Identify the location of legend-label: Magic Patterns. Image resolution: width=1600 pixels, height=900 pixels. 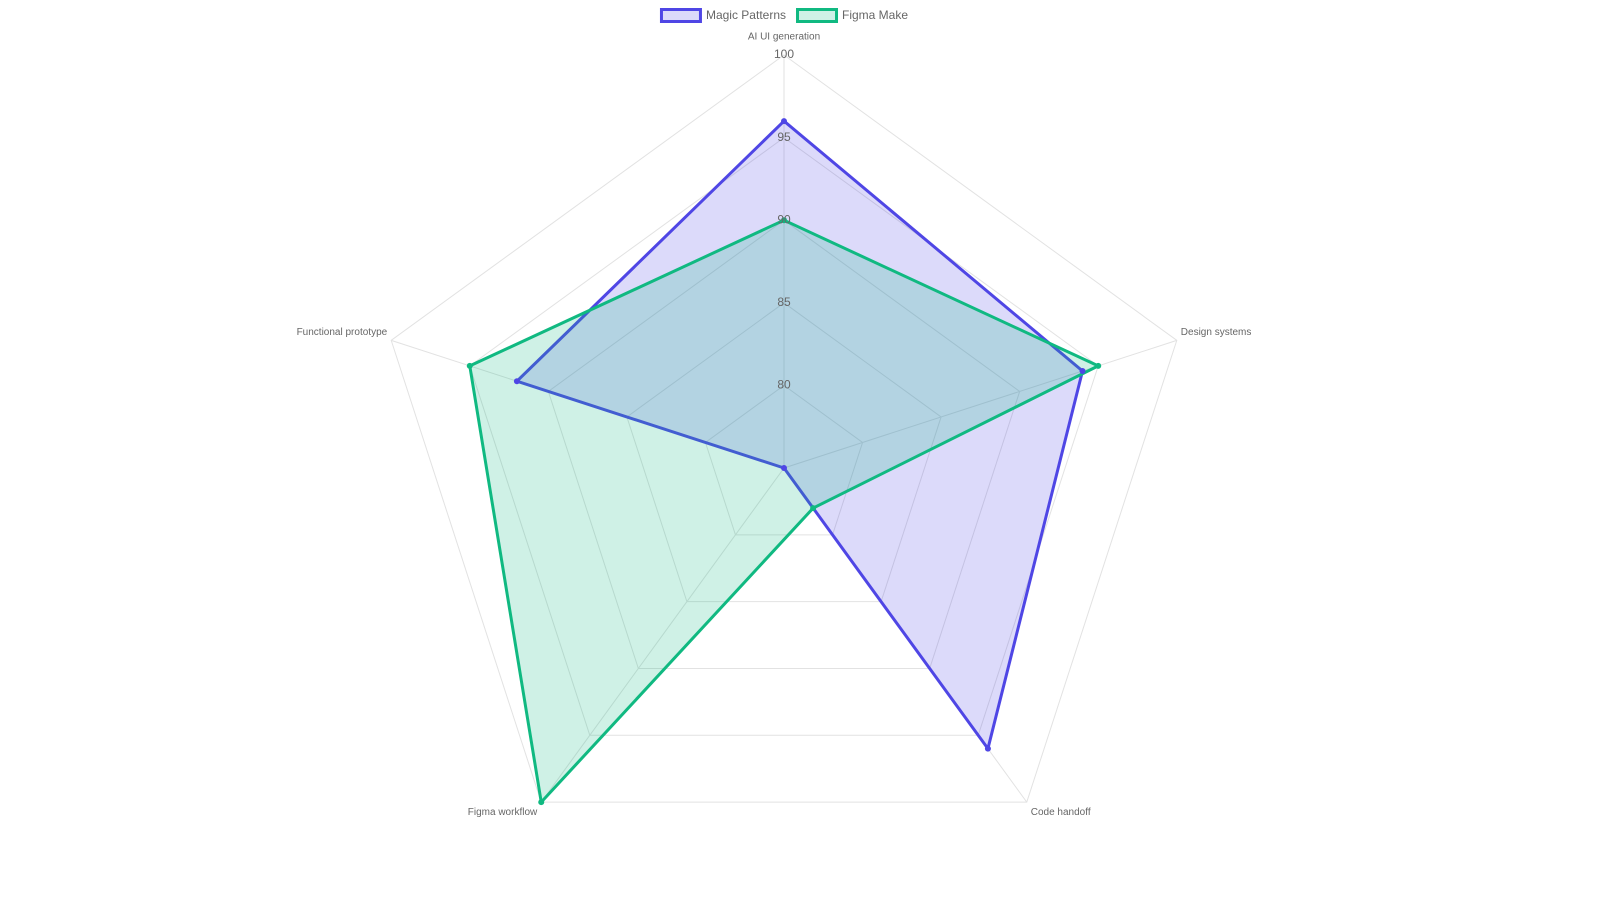
(746, 15).